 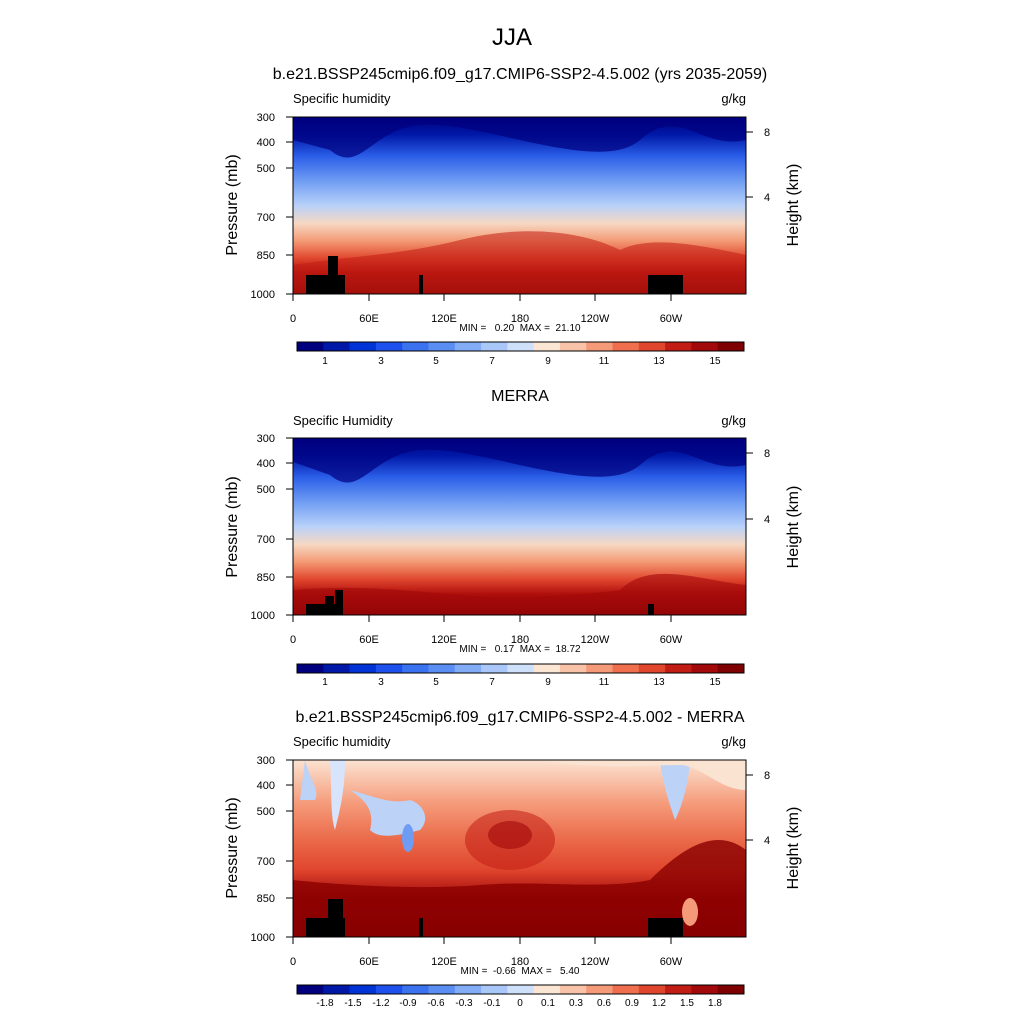 What do you see at coordinates (353, 1003) in the screenshot?
I see `colorbar-label: -1.5` at bounding box center [353, 1003].